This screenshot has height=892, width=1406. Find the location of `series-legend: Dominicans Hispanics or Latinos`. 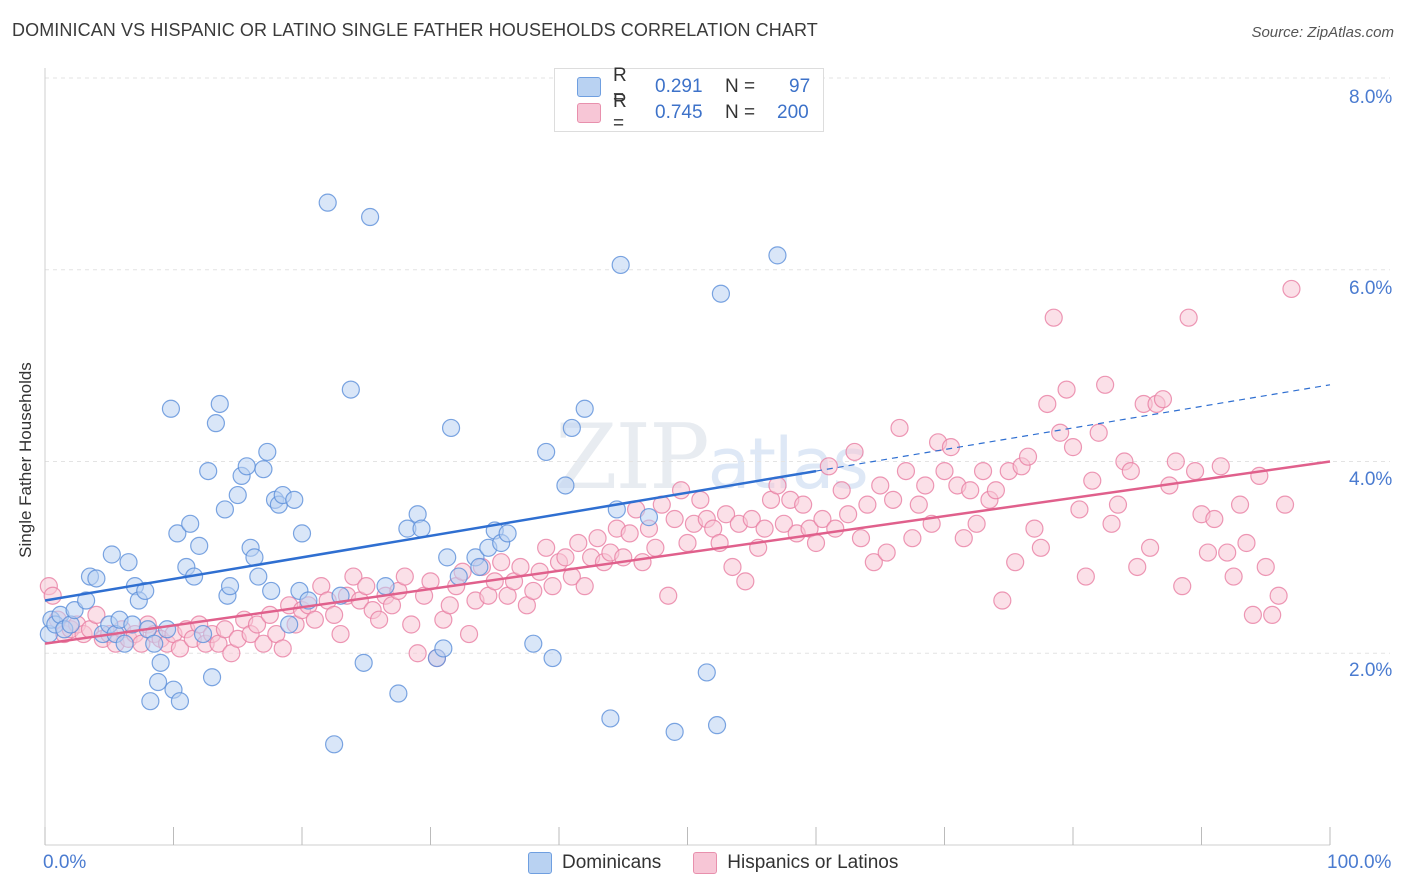

series-legend: Dominicans Hispanics or Latinos is located at coordinates (729, 863).